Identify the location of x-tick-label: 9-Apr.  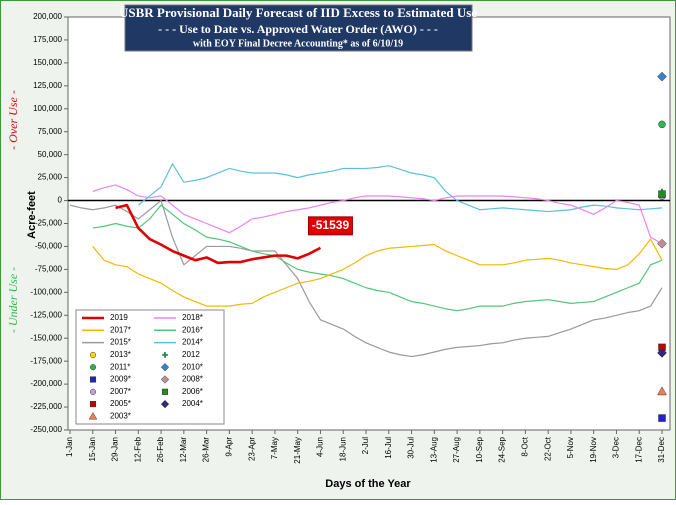
(228, 447).